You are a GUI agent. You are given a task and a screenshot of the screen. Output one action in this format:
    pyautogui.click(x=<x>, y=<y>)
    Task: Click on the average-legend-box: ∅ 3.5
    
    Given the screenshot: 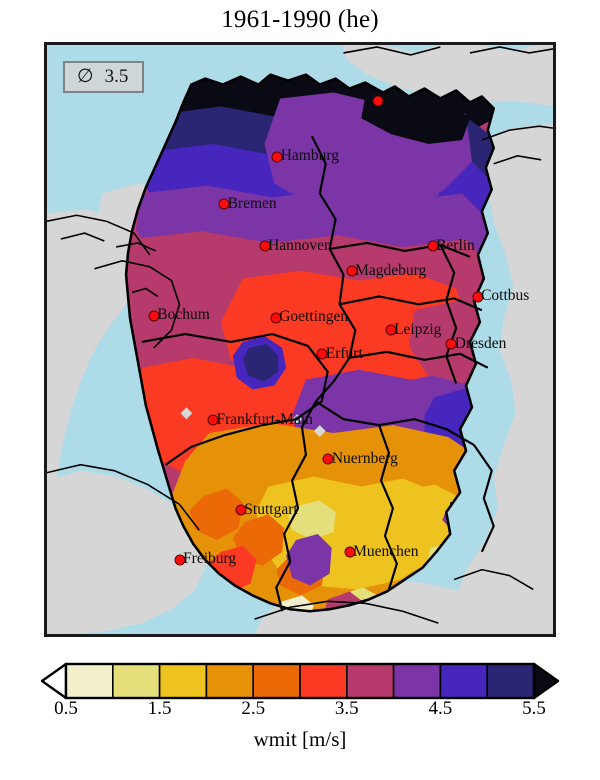 What is the action you would take?
    pyautogui.click(x=104, y=77)
    